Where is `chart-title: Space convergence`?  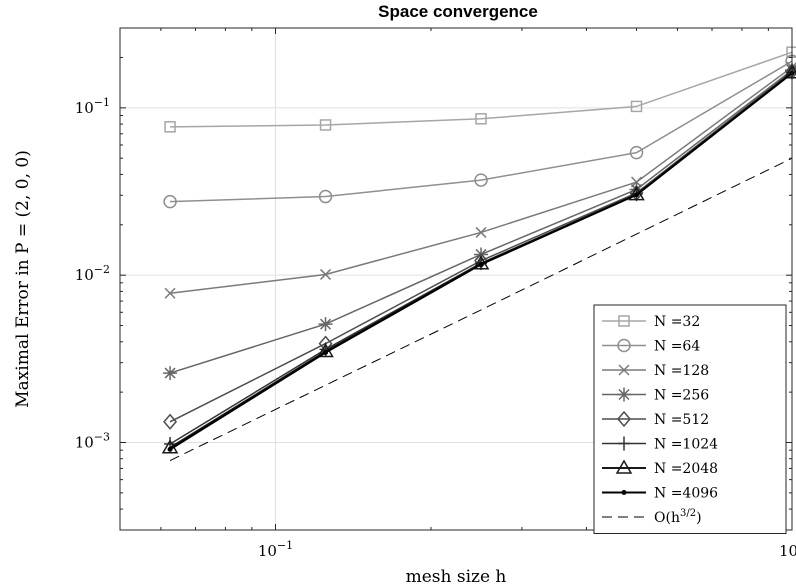
chart-title: Space convergence is located at coordinates (458, 11).